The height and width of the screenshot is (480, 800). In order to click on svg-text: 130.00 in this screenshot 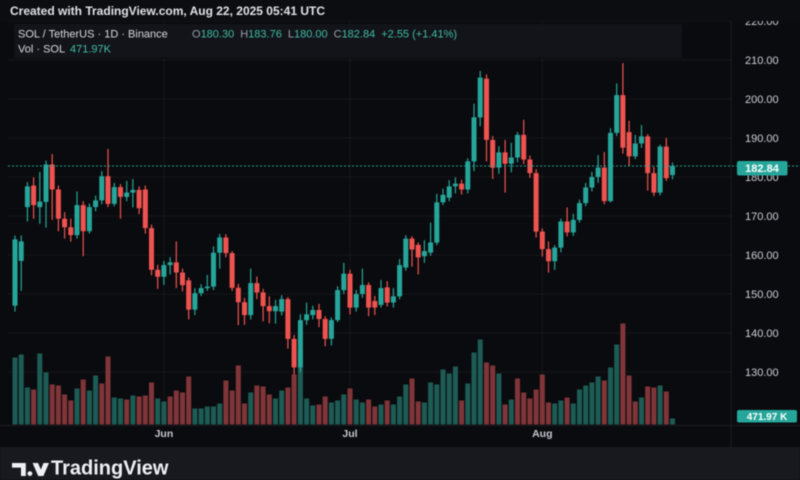, I will do `click(762, 373)`.